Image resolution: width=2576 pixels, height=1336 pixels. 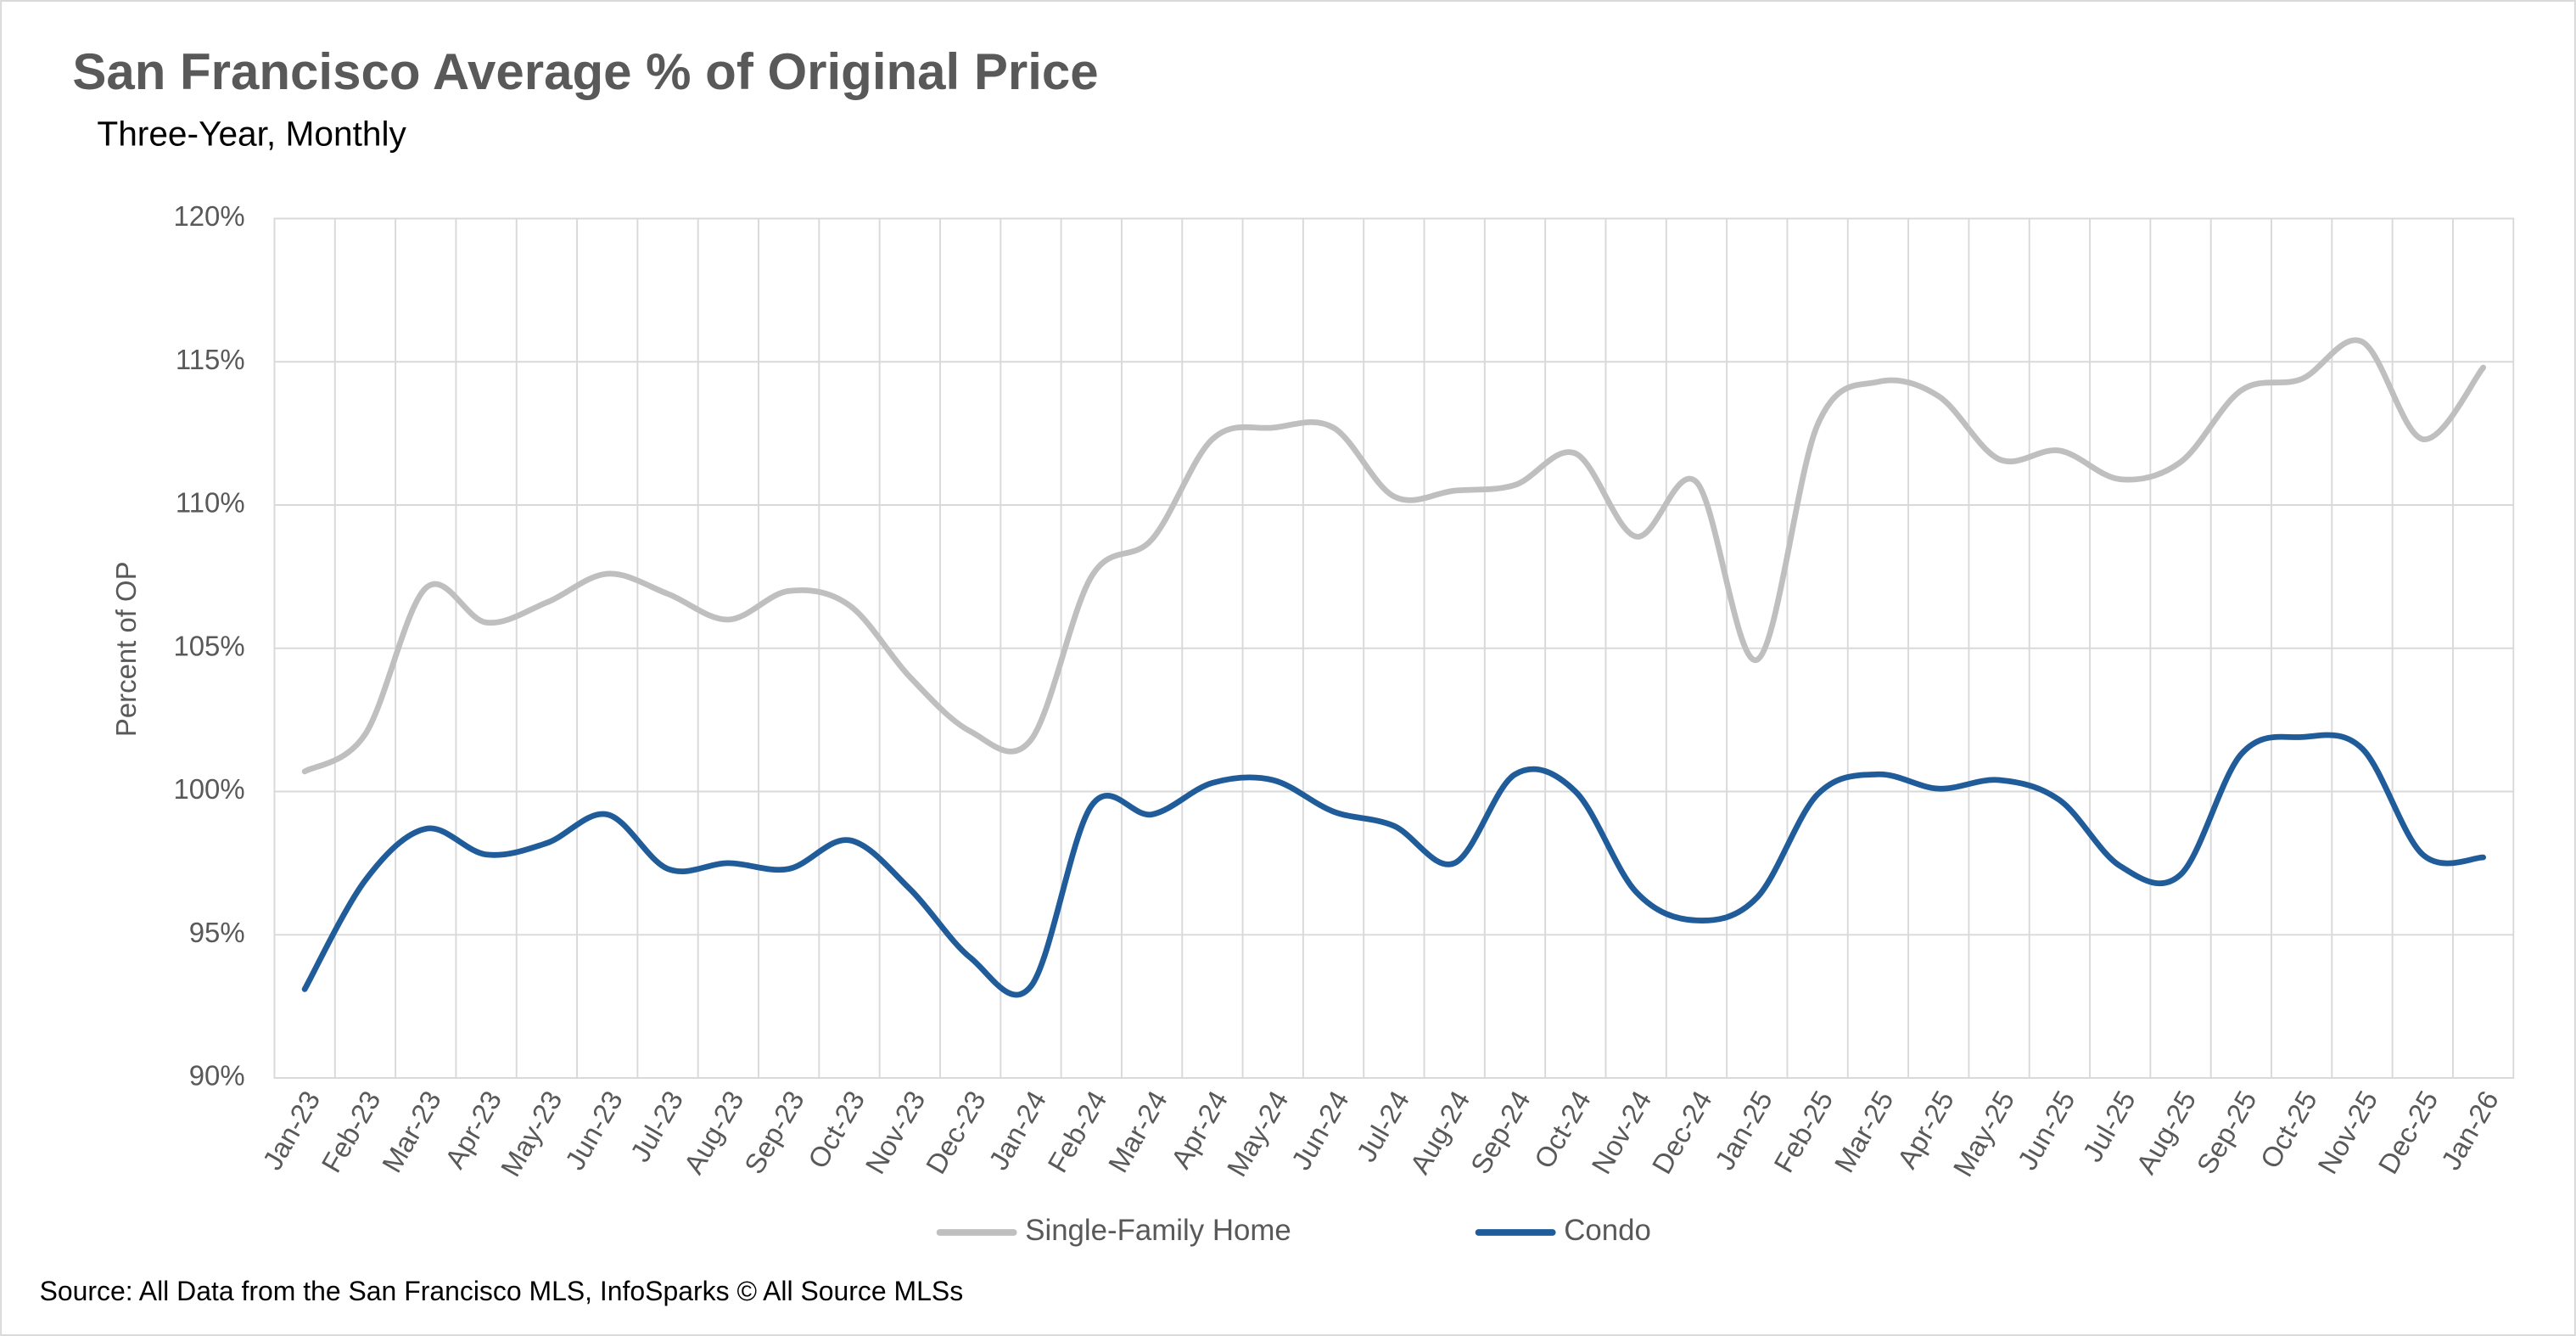 I want to click on legend-label: Condo, so click(x=1608, y=1230).